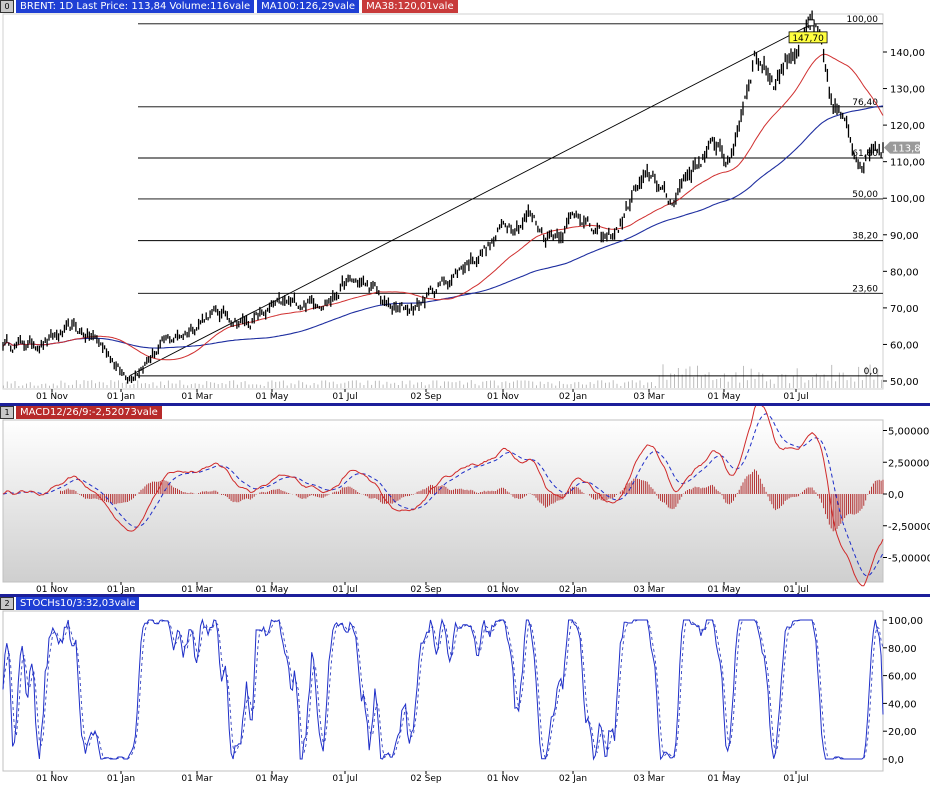 Image resolution: width=930 pixels, height=786 pixels. Describe the element at coordinates (907, 90) in the screenshot. I see `y-tick-label: 130,00` at that location.